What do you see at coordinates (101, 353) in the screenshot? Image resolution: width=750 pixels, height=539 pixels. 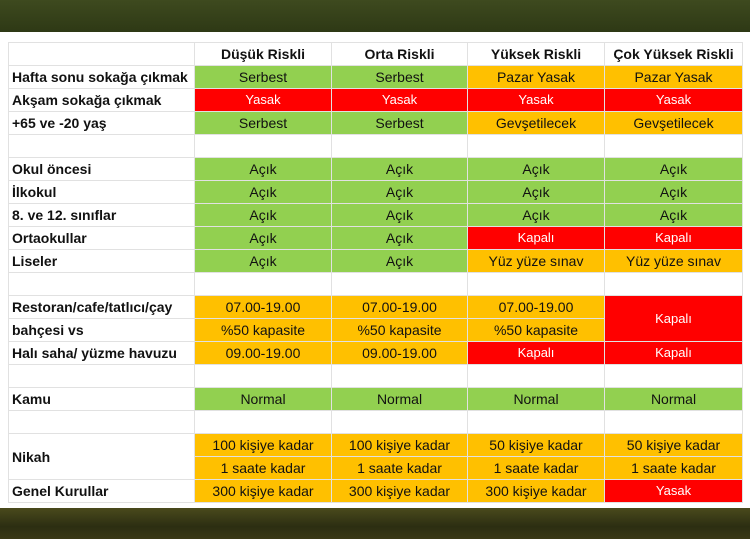 I see `row-label: Halı saha/ yüzme havuzu` at bounding box center [101, 353].